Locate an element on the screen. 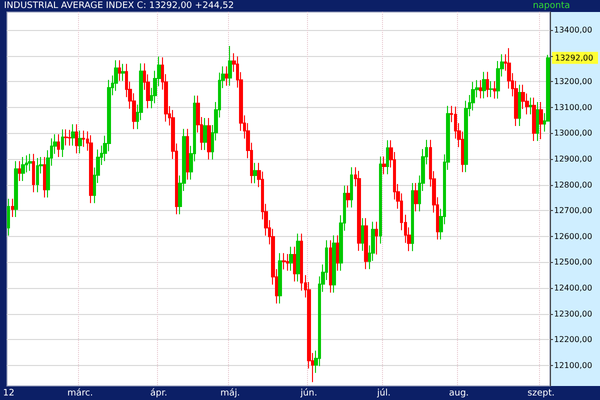 This screenshot has height=400, width=600. y-tick-label: 12200,00 is located at coordinates (573, 339).